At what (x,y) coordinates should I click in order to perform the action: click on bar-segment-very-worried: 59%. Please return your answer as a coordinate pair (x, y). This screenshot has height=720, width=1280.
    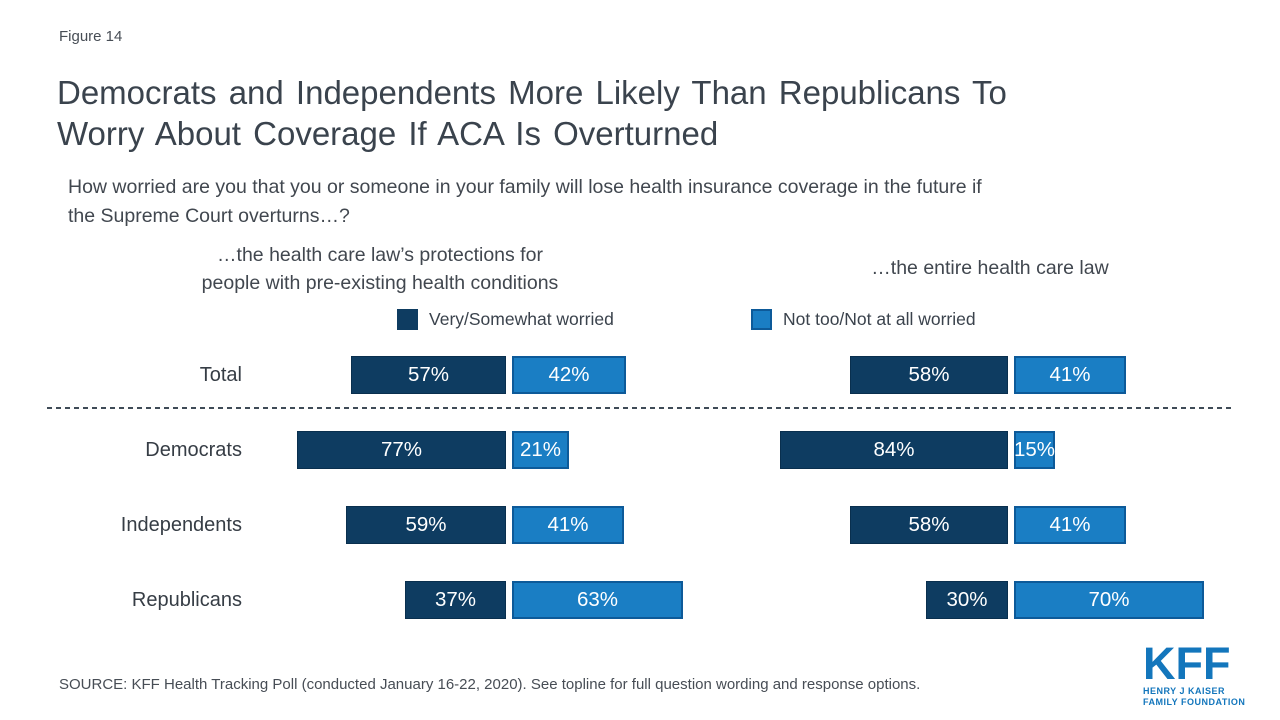
    Looking at the image, I should click on (426, 525).